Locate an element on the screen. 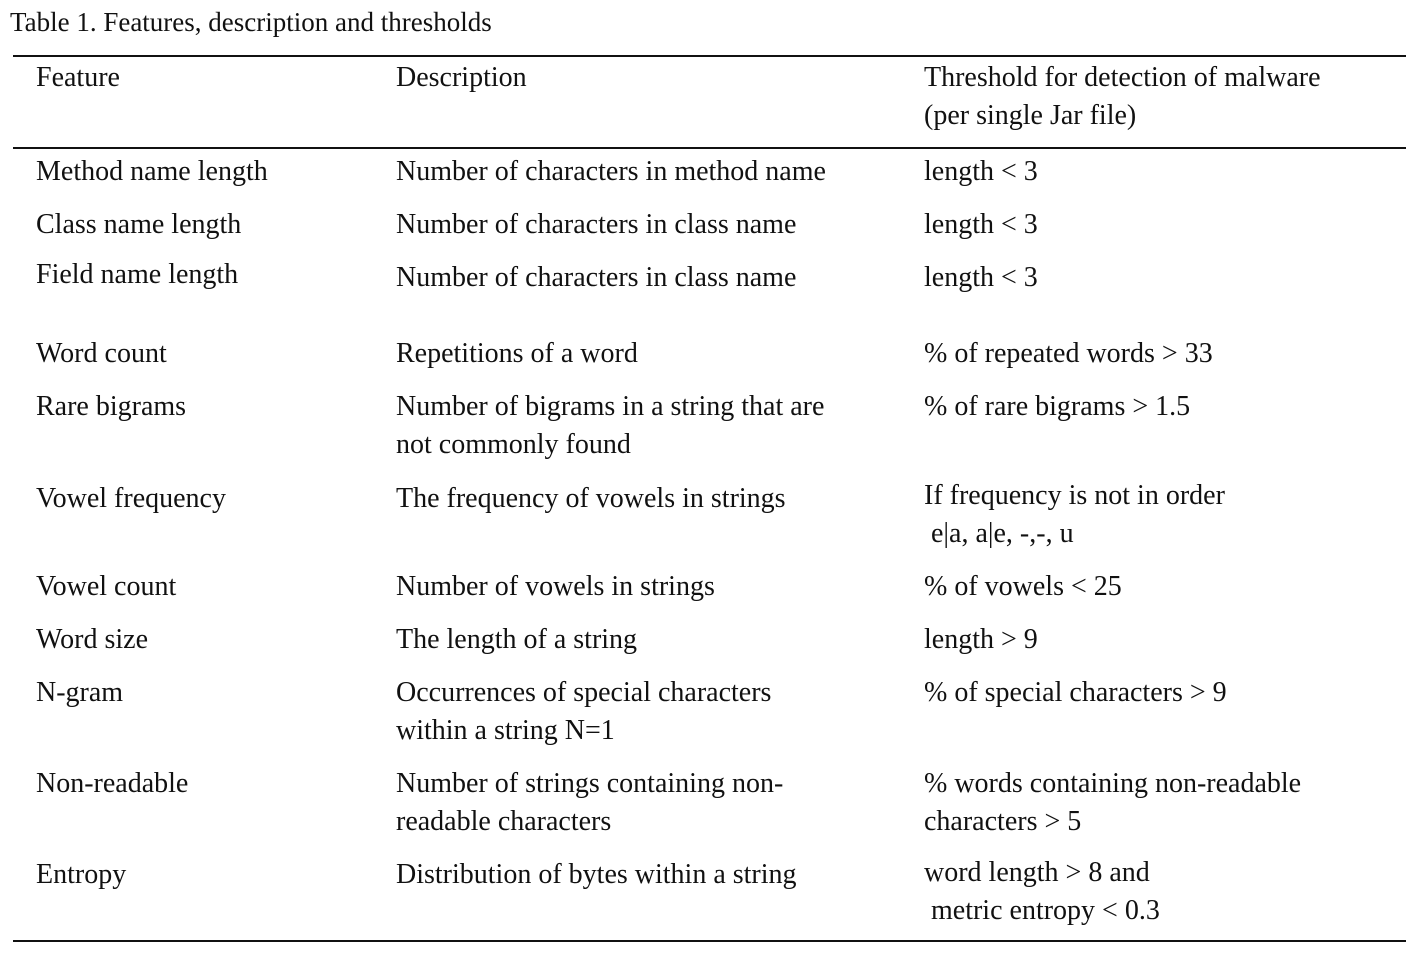  row-threshold-line: word length > 8 and is located at coordinates (1037, 872).